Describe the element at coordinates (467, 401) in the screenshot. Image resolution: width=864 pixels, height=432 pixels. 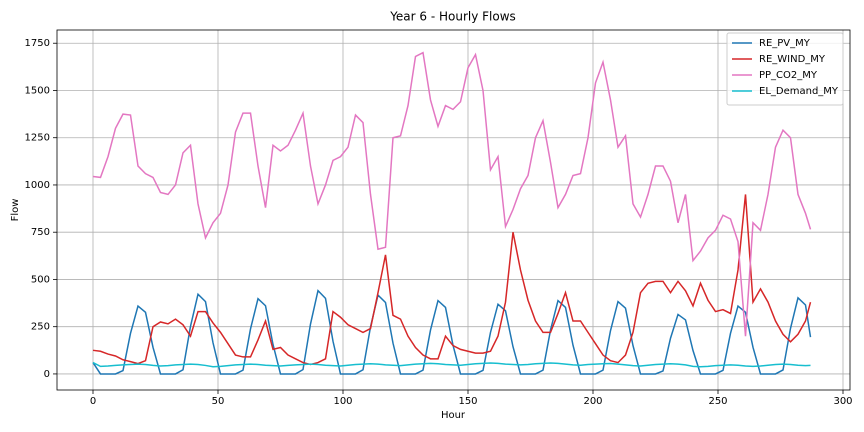
I see `x-tick-label: 150` at that location.